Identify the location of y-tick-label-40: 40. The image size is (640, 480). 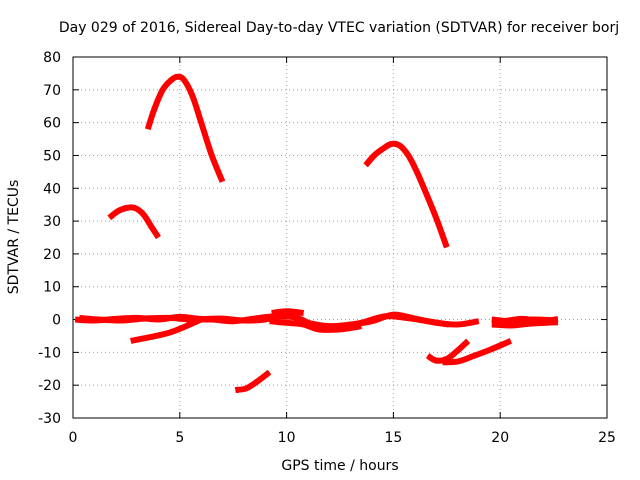
(52, 189).